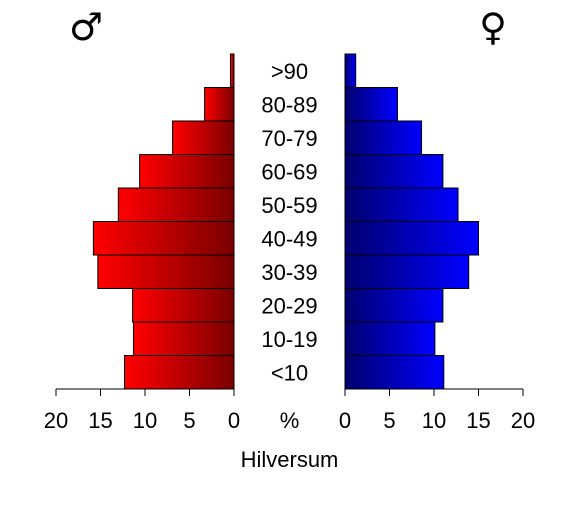 This screenshot has width=579, height=512. I want to click on age-group-label: 60-69, so click(289, 171).